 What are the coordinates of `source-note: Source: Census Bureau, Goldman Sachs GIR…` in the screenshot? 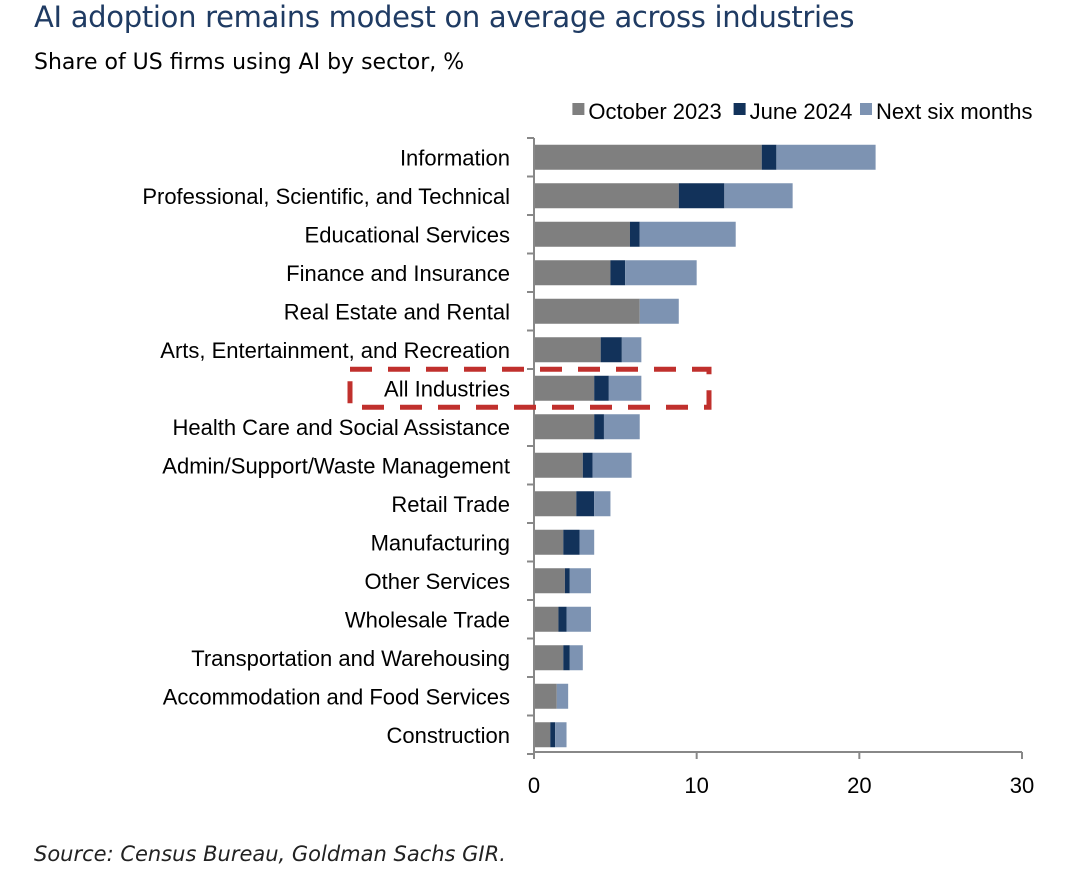 It's located at (270, 854).